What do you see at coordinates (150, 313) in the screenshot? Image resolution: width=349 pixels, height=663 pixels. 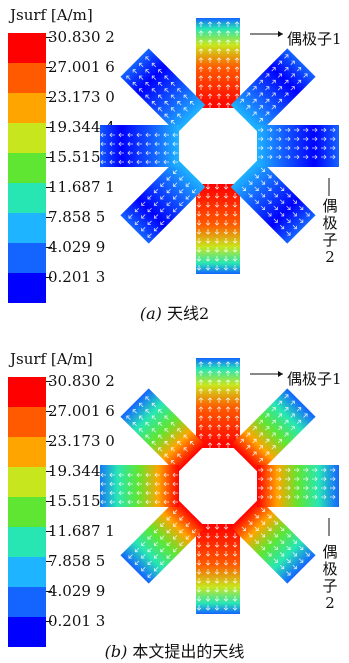 I see `caption-letter: (a)` at bounding box center [150, 313].